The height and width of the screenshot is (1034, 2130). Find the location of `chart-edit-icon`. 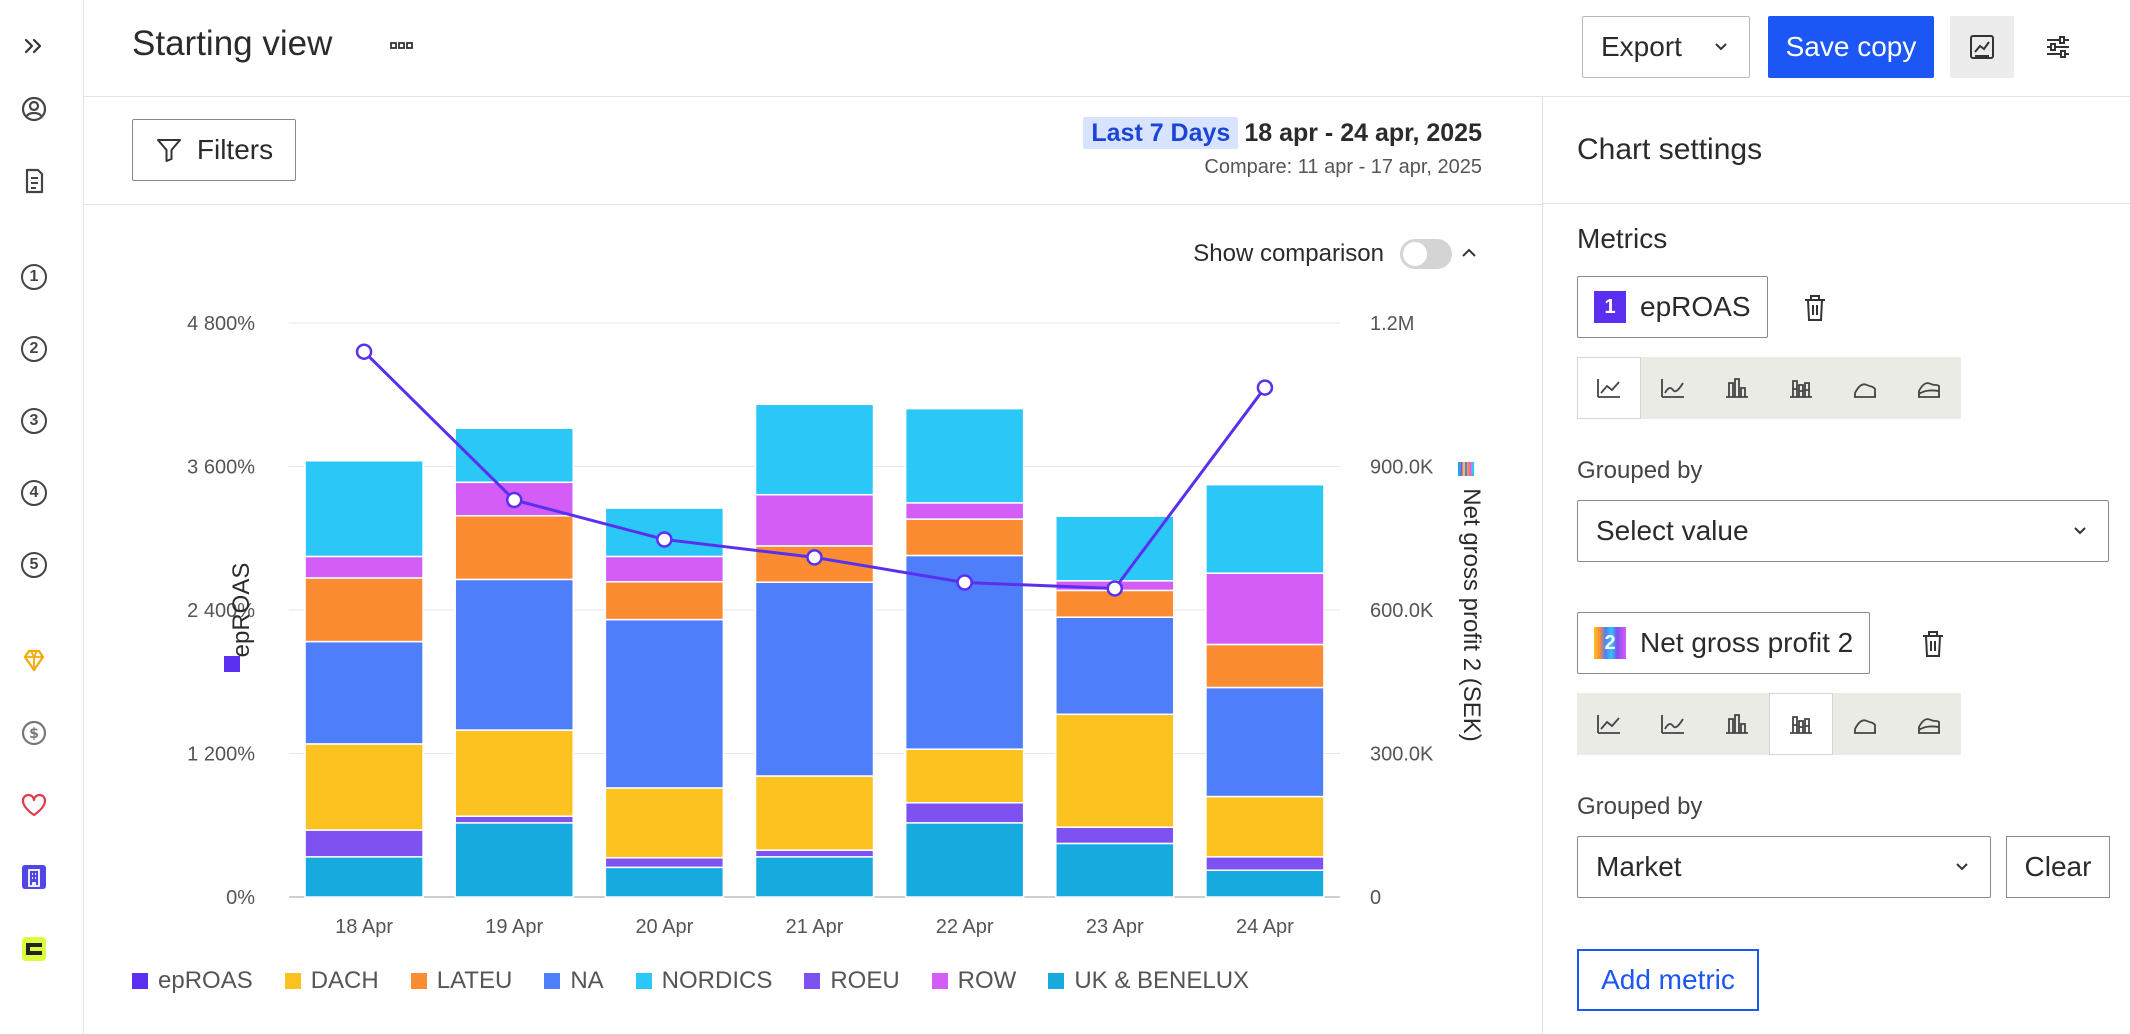

chart-edit-icon is located at coordinates (1982, 47).